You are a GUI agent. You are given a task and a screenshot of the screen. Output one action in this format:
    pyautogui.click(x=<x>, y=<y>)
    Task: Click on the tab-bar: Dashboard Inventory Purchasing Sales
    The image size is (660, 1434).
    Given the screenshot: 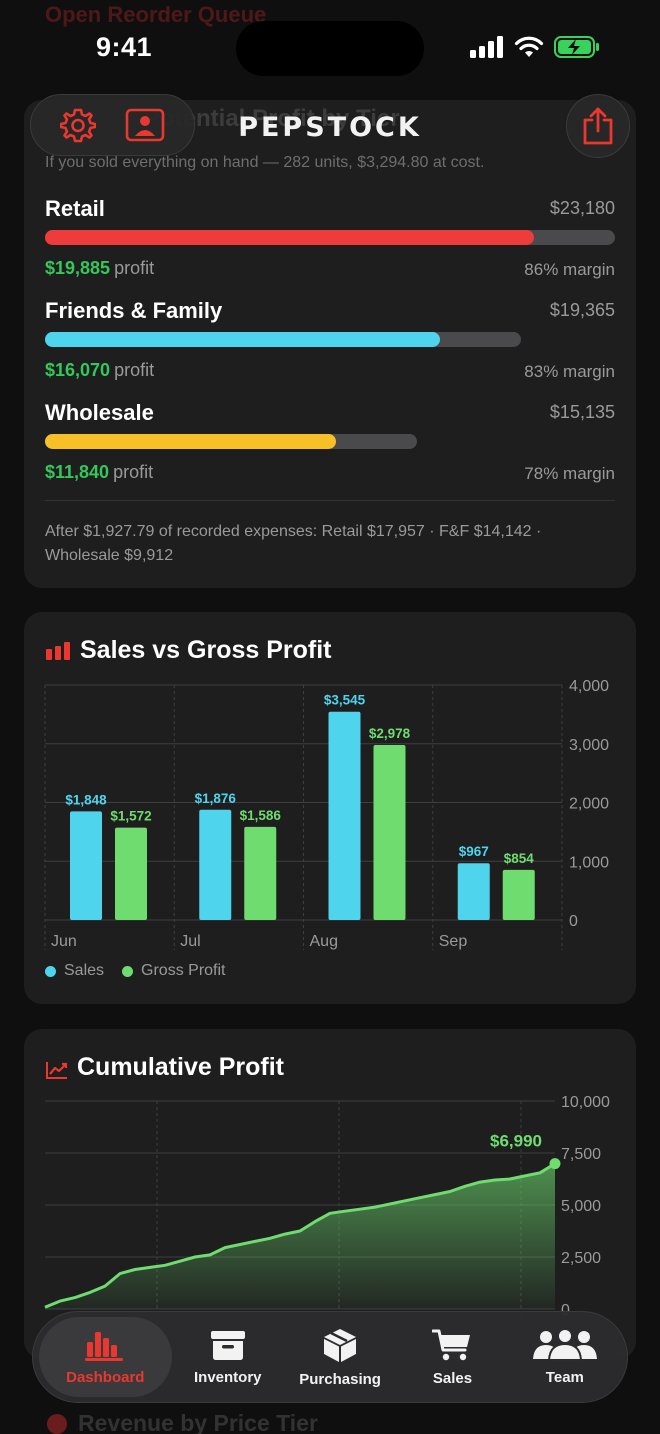 What is the action you would take?
    pyautogui.click(x=330, y=1357)
    